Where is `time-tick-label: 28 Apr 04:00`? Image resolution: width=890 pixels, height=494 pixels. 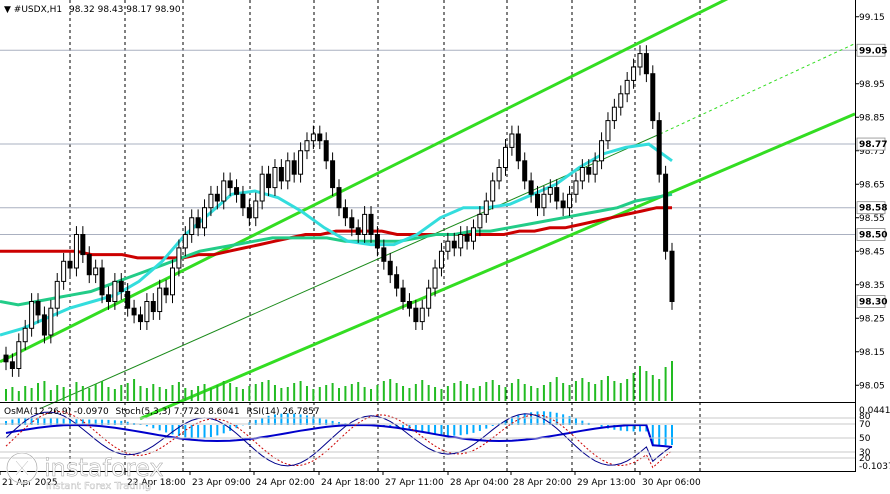
time-tick-label: 28 Apr 04:00 is located at coordinates (479, 483).